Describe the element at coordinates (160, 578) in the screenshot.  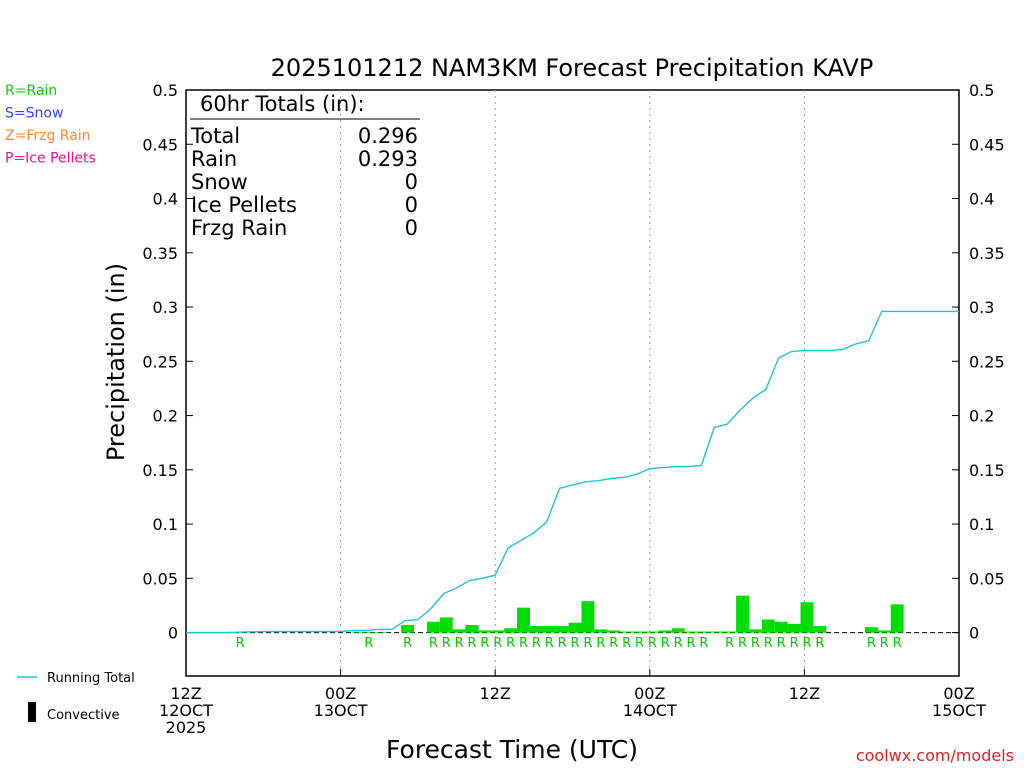
I see `y-tick-label-left: 0.05` at that location.